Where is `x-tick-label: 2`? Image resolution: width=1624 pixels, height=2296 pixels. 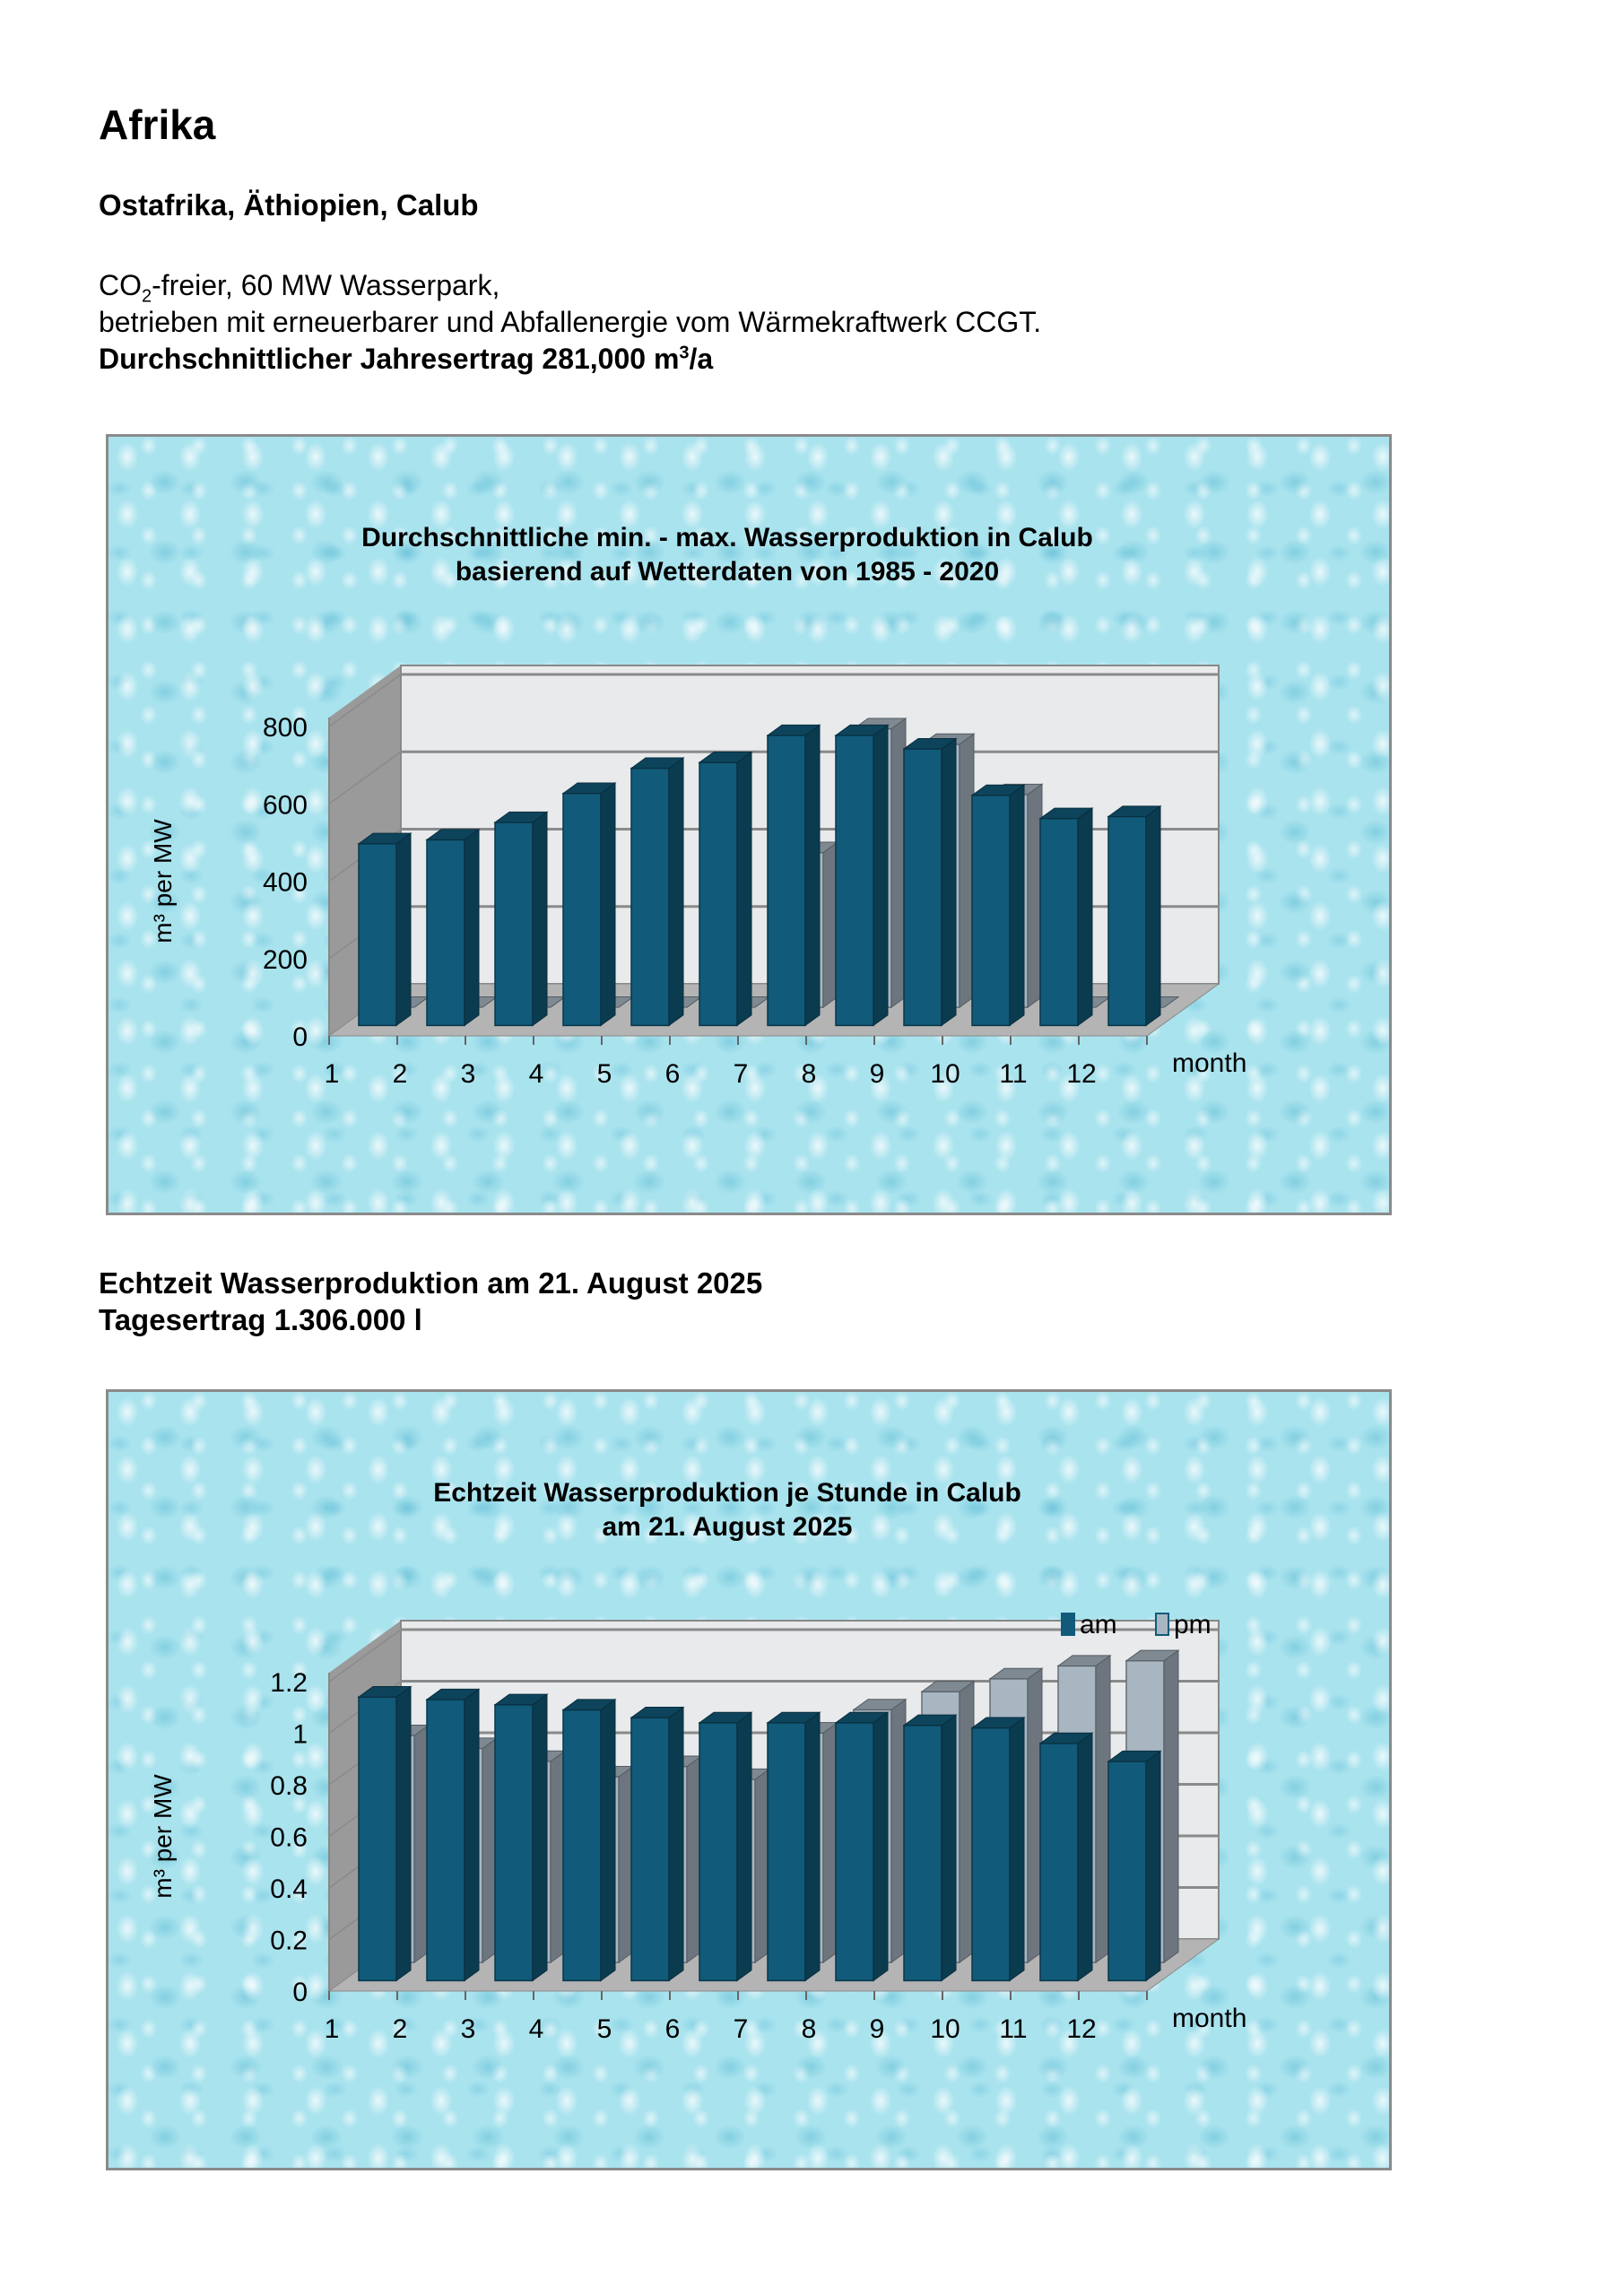 x-tick-label: 2 is located at coordinates (400, 1074).